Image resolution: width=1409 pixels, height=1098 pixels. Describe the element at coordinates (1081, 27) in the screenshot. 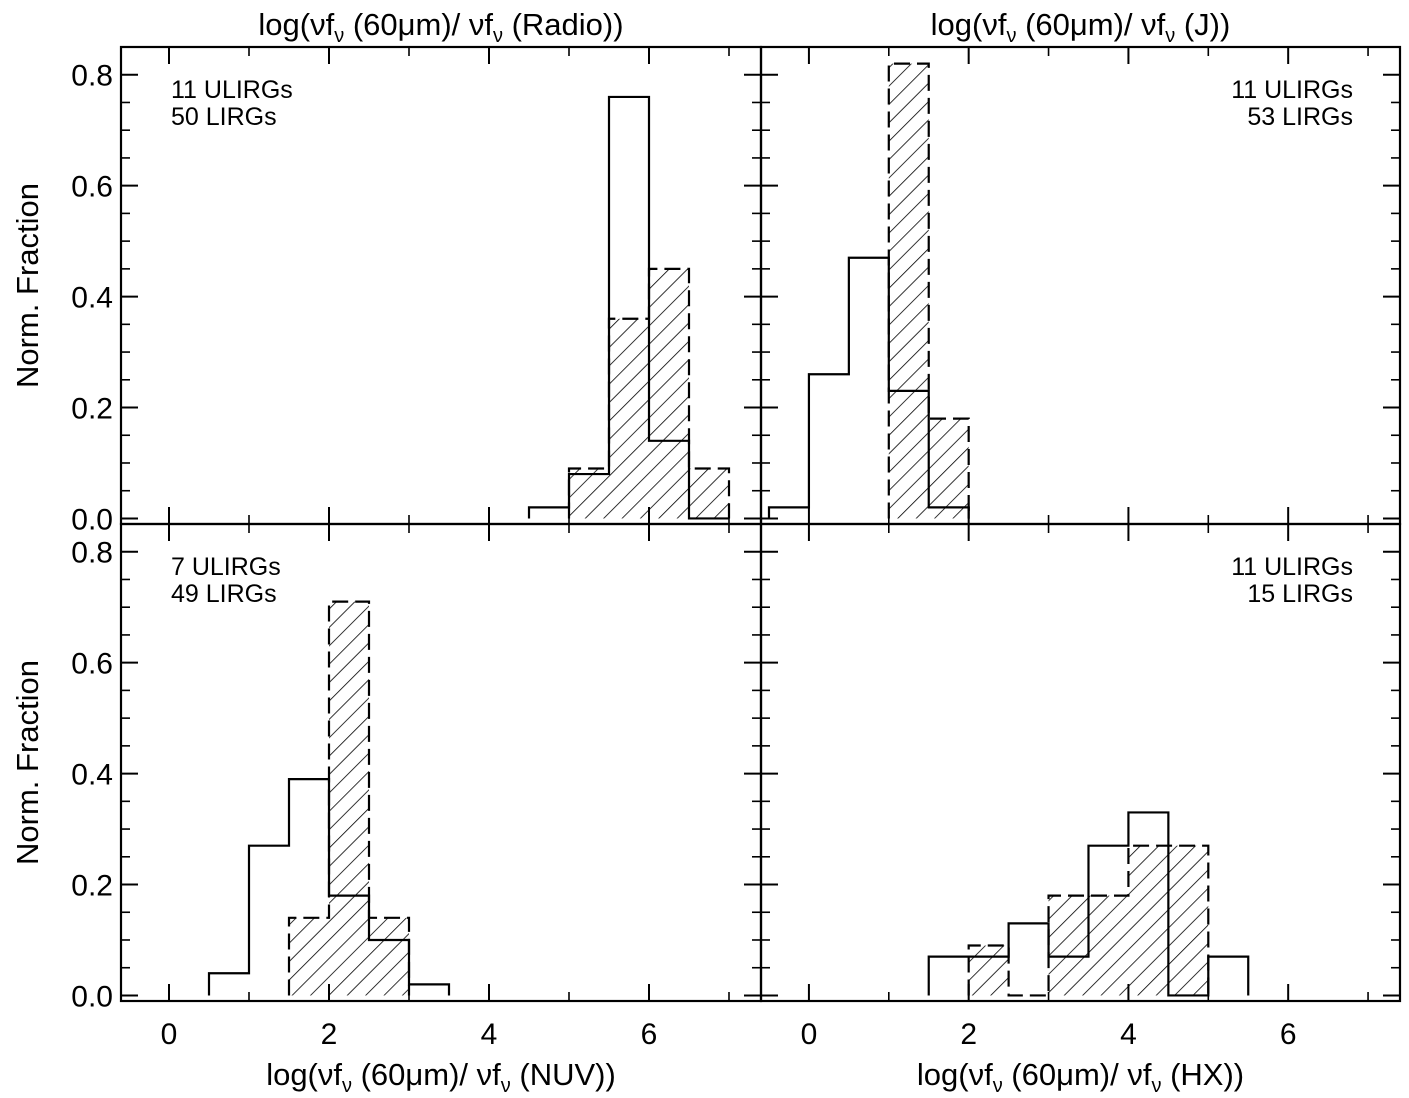

I see `panel-title: log(νfν (60μm)/ νfν (J))` at that location.